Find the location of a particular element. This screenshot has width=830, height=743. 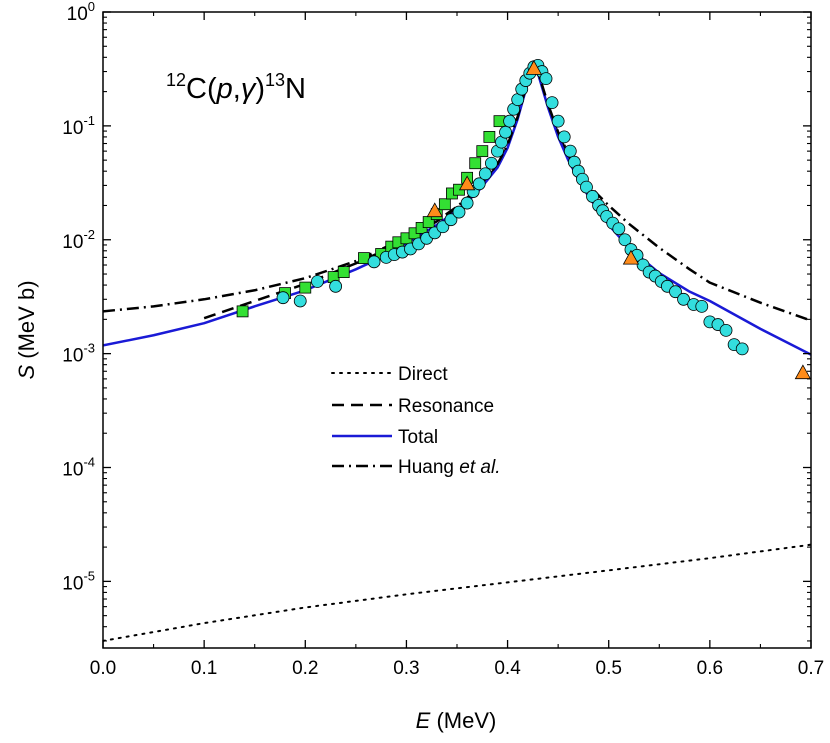

x-tick-label: 0.1 is located at coordinates (204, 668).